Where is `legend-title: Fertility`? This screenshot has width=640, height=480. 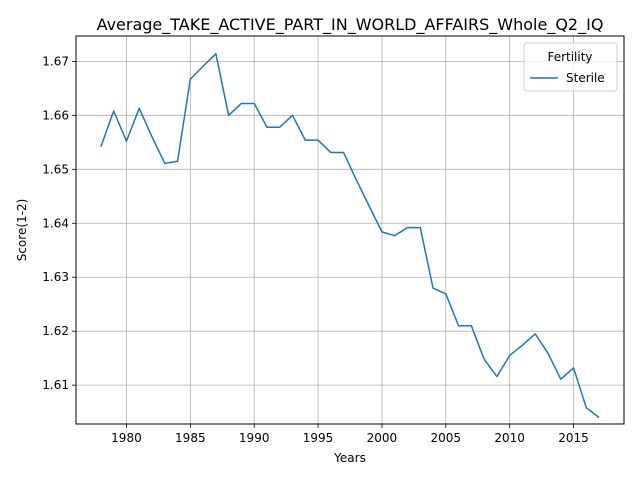
legend-title: Fertility is located at coordinates (569, 57).